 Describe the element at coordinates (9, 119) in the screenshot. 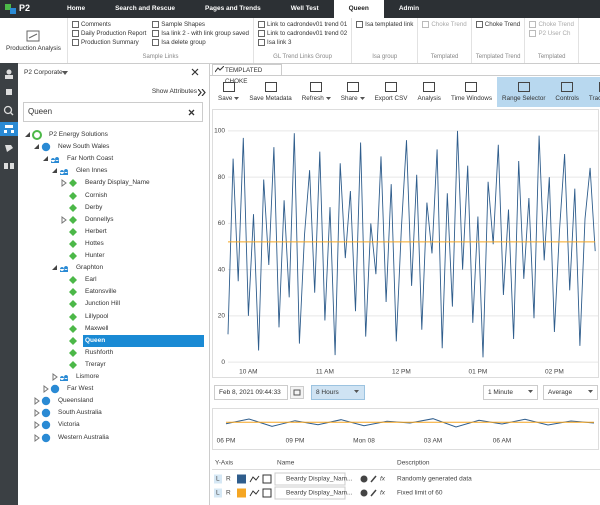

I see `rail-icons` at that location.